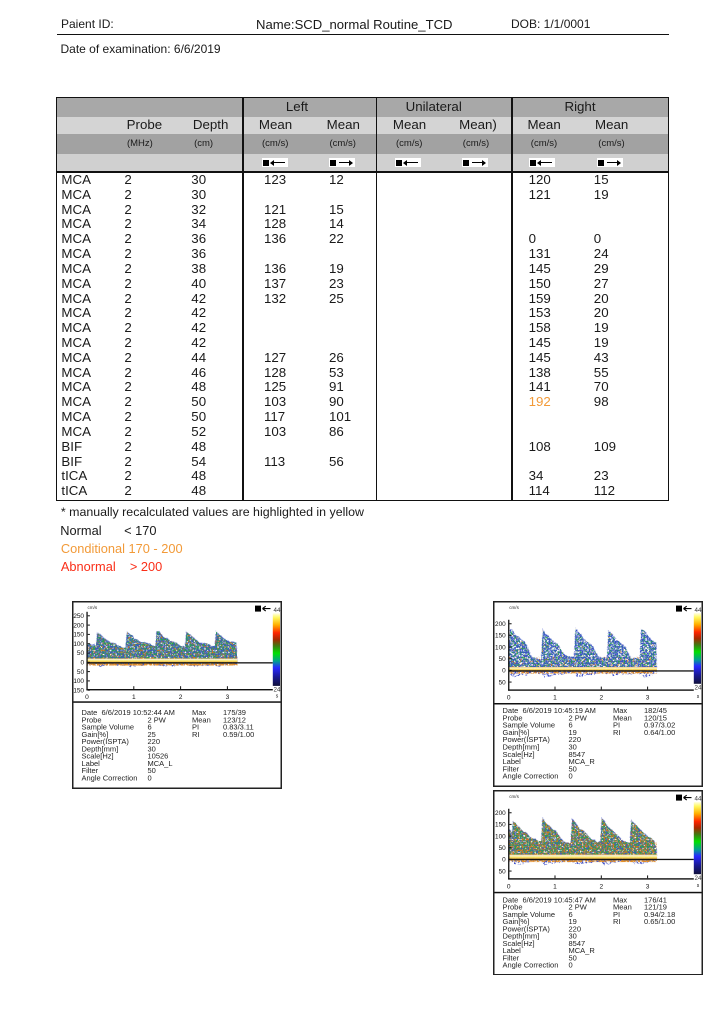 This screenshot has height=1024, width=724. Describe the element at coordinates (576, 942) in the screenshot. I see `svg-text: 8547` at that location.